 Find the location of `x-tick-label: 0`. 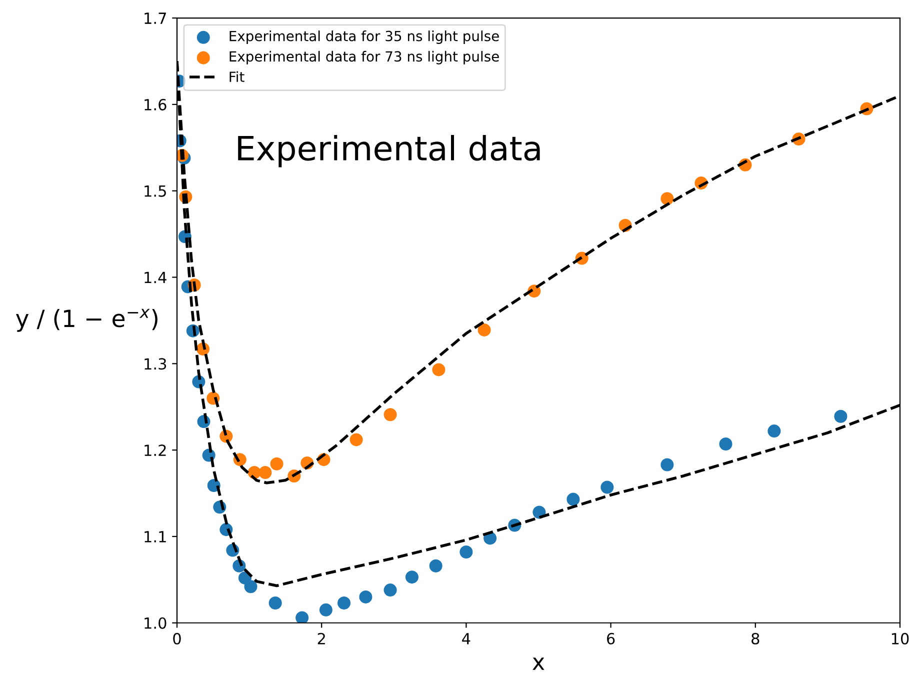

x-tick-label: 0 is located at coordinates (177, 638).